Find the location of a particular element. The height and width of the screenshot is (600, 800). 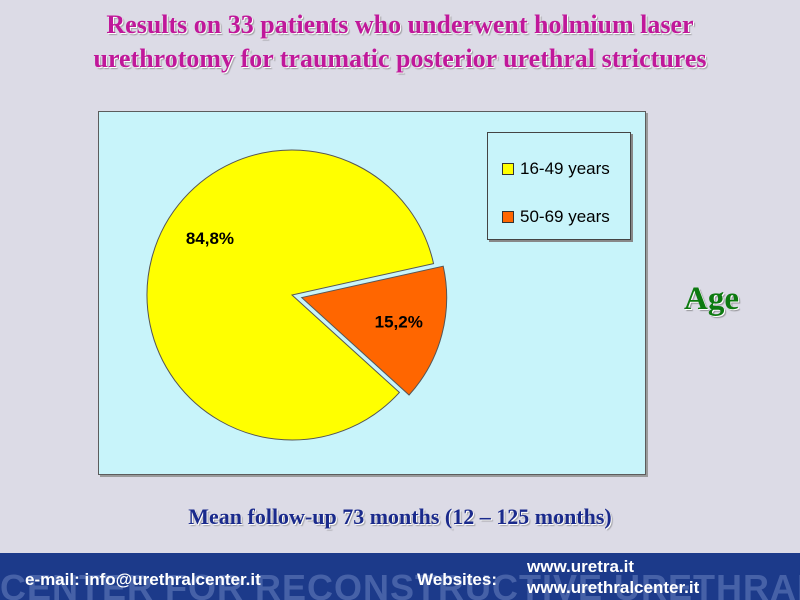

chart-legend: 16-49 years 50-69 years is located at coordinates (559, 186).